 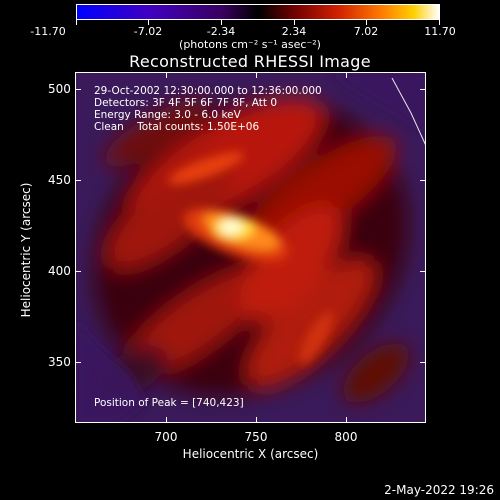 I want to click on y-tick-label: 450, so click(x=59, y=180).